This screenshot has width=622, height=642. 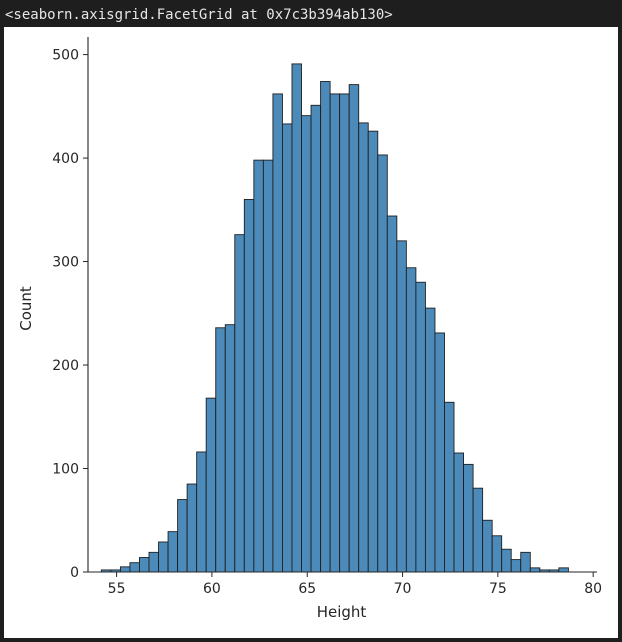 I want to click on x-tick-label: 70, so click(x=403, y=589).